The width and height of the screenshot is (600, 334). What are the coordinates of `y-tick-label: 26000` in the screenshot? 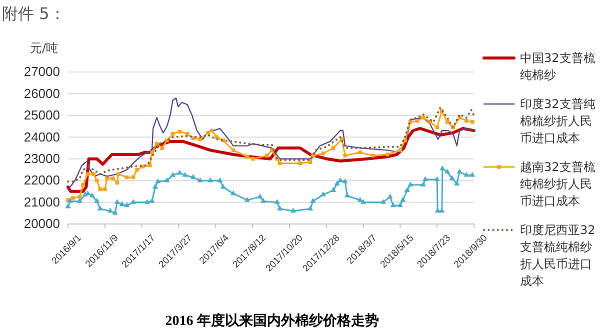 It's located at (42, 93).